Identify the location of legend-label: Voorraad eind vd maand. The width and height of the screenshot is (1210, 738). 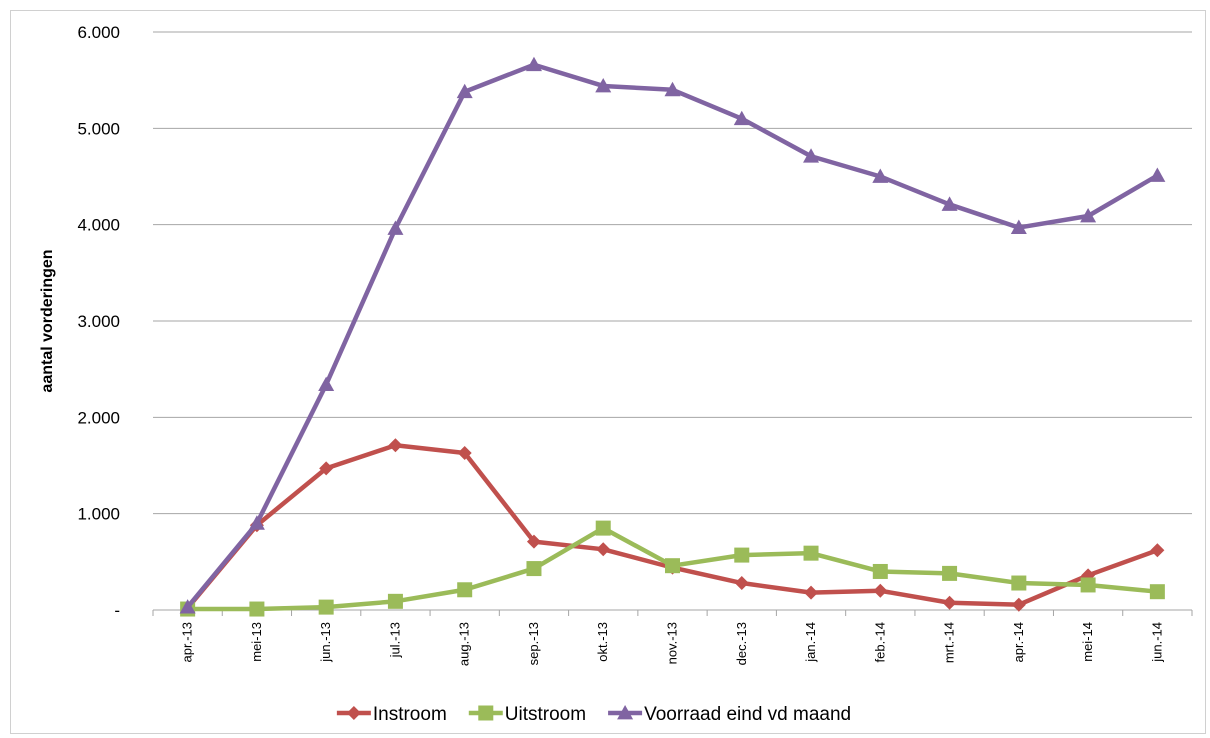
(747, 714).